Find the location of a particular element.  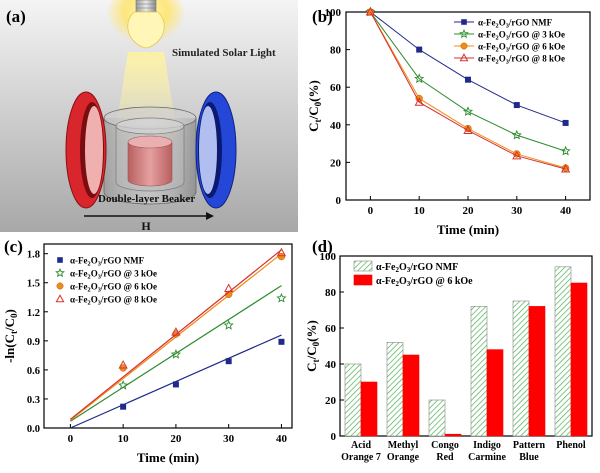

y-tick-label: 0.9 is located at coordinates (33, 342).